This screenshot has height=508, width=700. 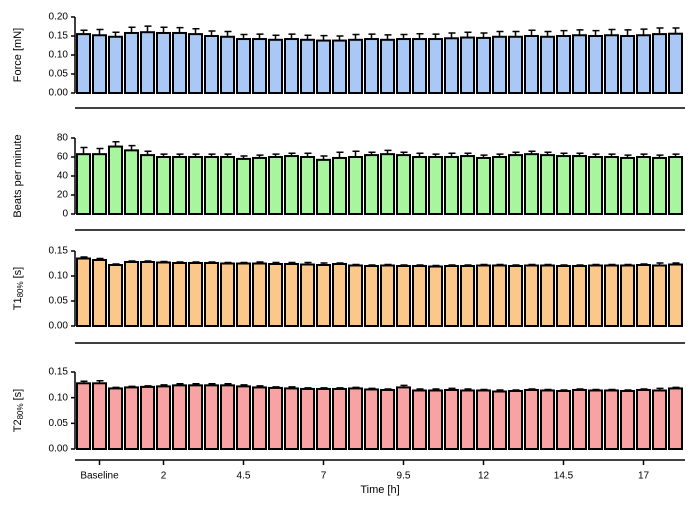 What do you see at coordinates (324, 476) in the screenshot?
I see `x-tick-label: 7` at bounding box center [324, 476].